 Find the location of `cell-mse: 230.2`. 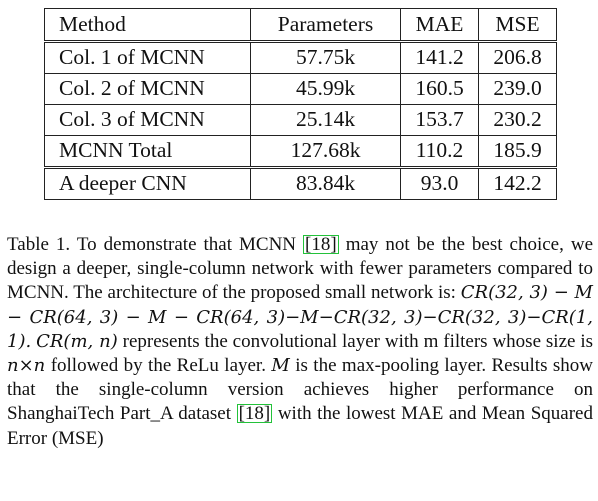

cell-mse: 230.2 is located at coordinates (517, 120).